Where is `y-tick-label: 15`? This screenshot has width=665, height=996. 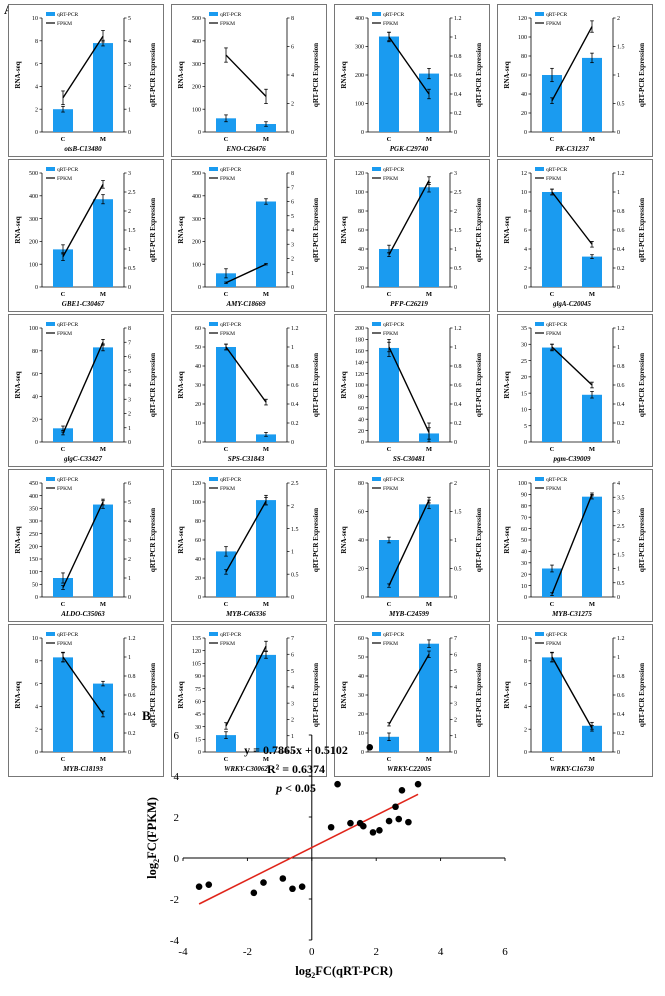
y-tick-label: 15 is located at coordinates (524, 394).